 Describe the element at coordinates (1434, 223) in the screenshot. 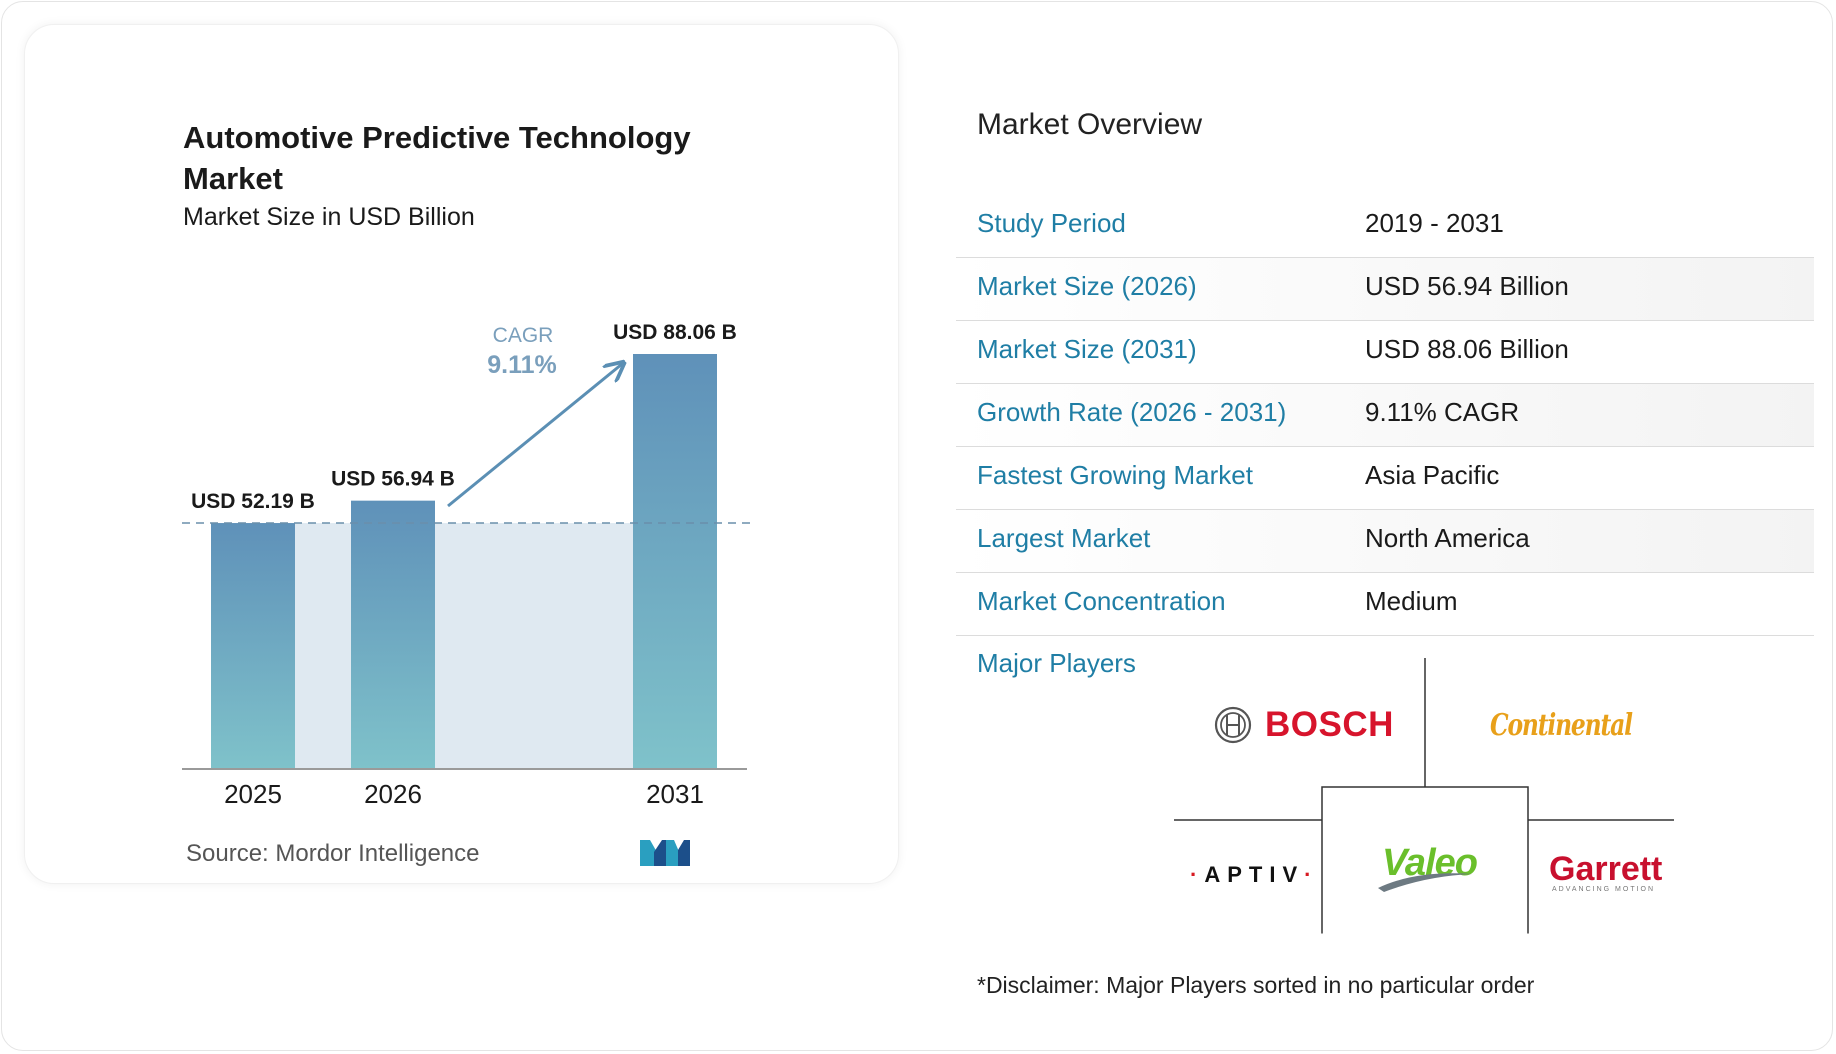

I see `overview-value: 2019 - 2031` at that location.